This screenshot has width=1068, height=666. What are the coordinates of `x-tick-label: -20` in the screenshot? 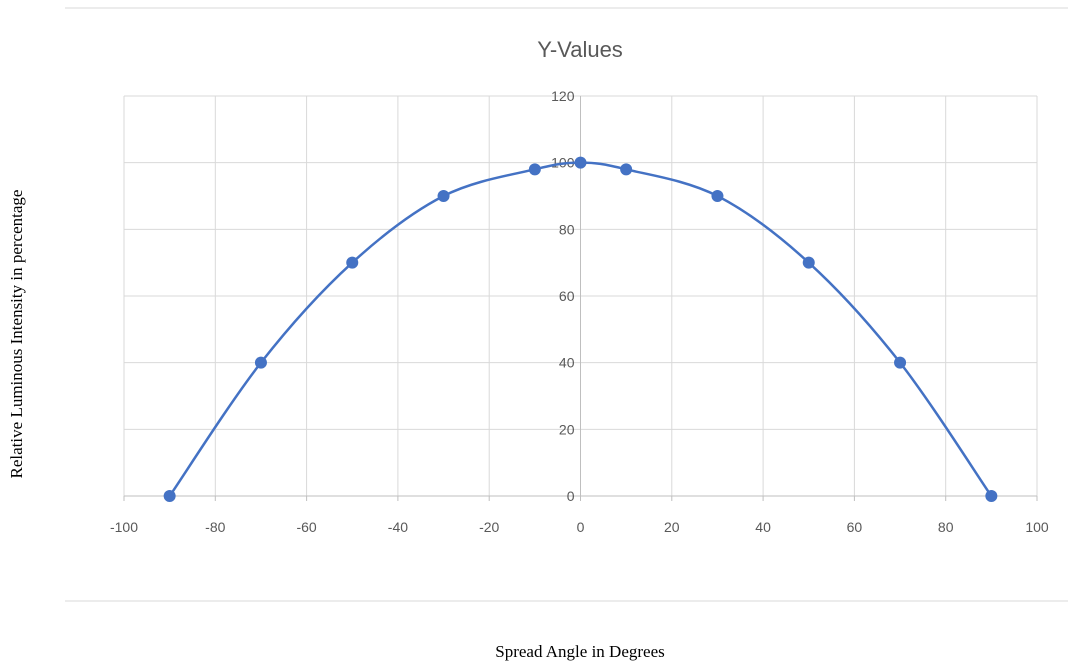 It's located at (489, 527).